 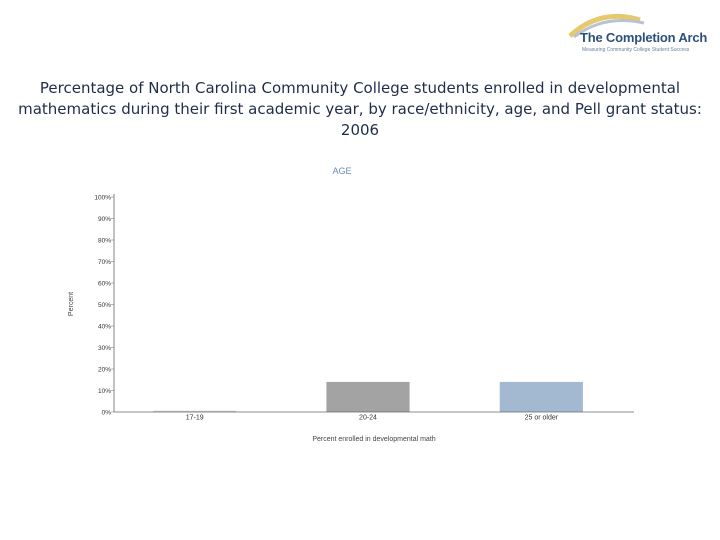 What do you see at coordinates (104, 370) in the screenshot?
I see `y-tick-label: 20%` at bounding box center [104, 370].